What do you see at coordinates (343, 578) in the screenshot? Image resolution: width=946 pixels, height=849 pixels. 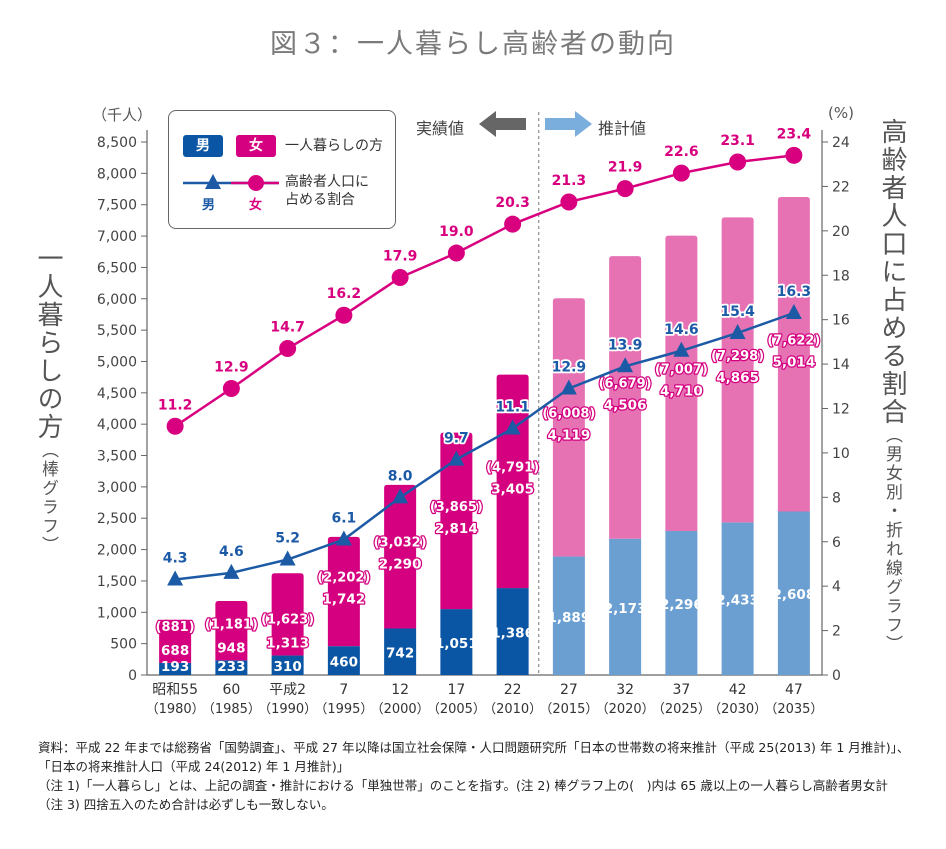 I see `bar-total-label: (2,202)` at bounding box center [343, 578].